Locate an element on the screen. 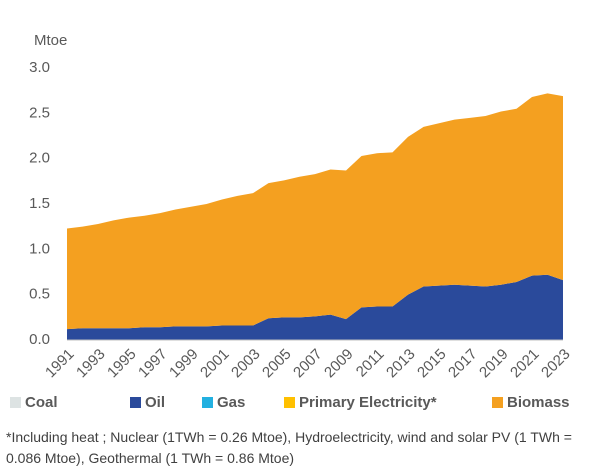 The image size is (606, 472). x-tick-label: 2005 is located at coordinates (277, 364).